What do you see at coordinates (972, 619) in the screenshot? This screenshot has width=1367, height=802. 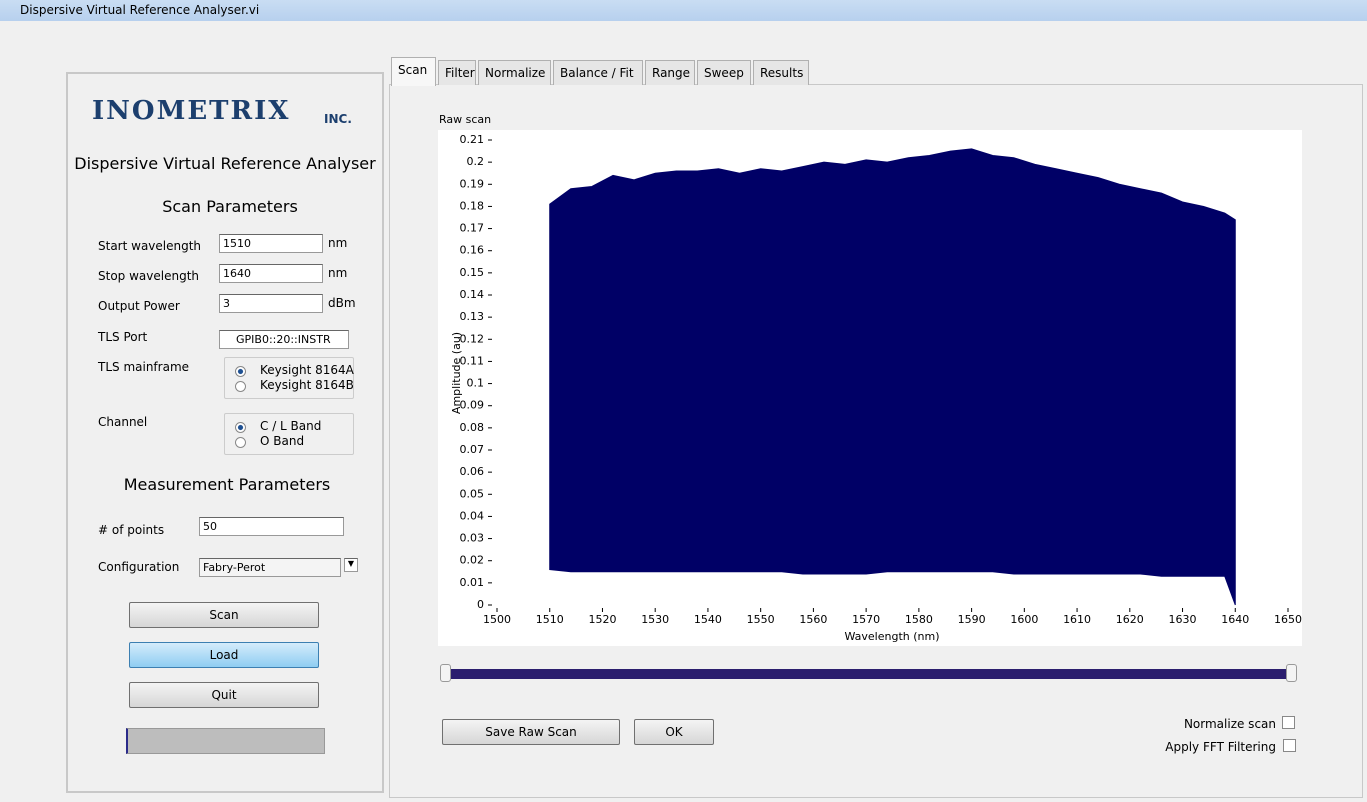 I see `x-tick-label: 1590` at bounding box center [972, 619].